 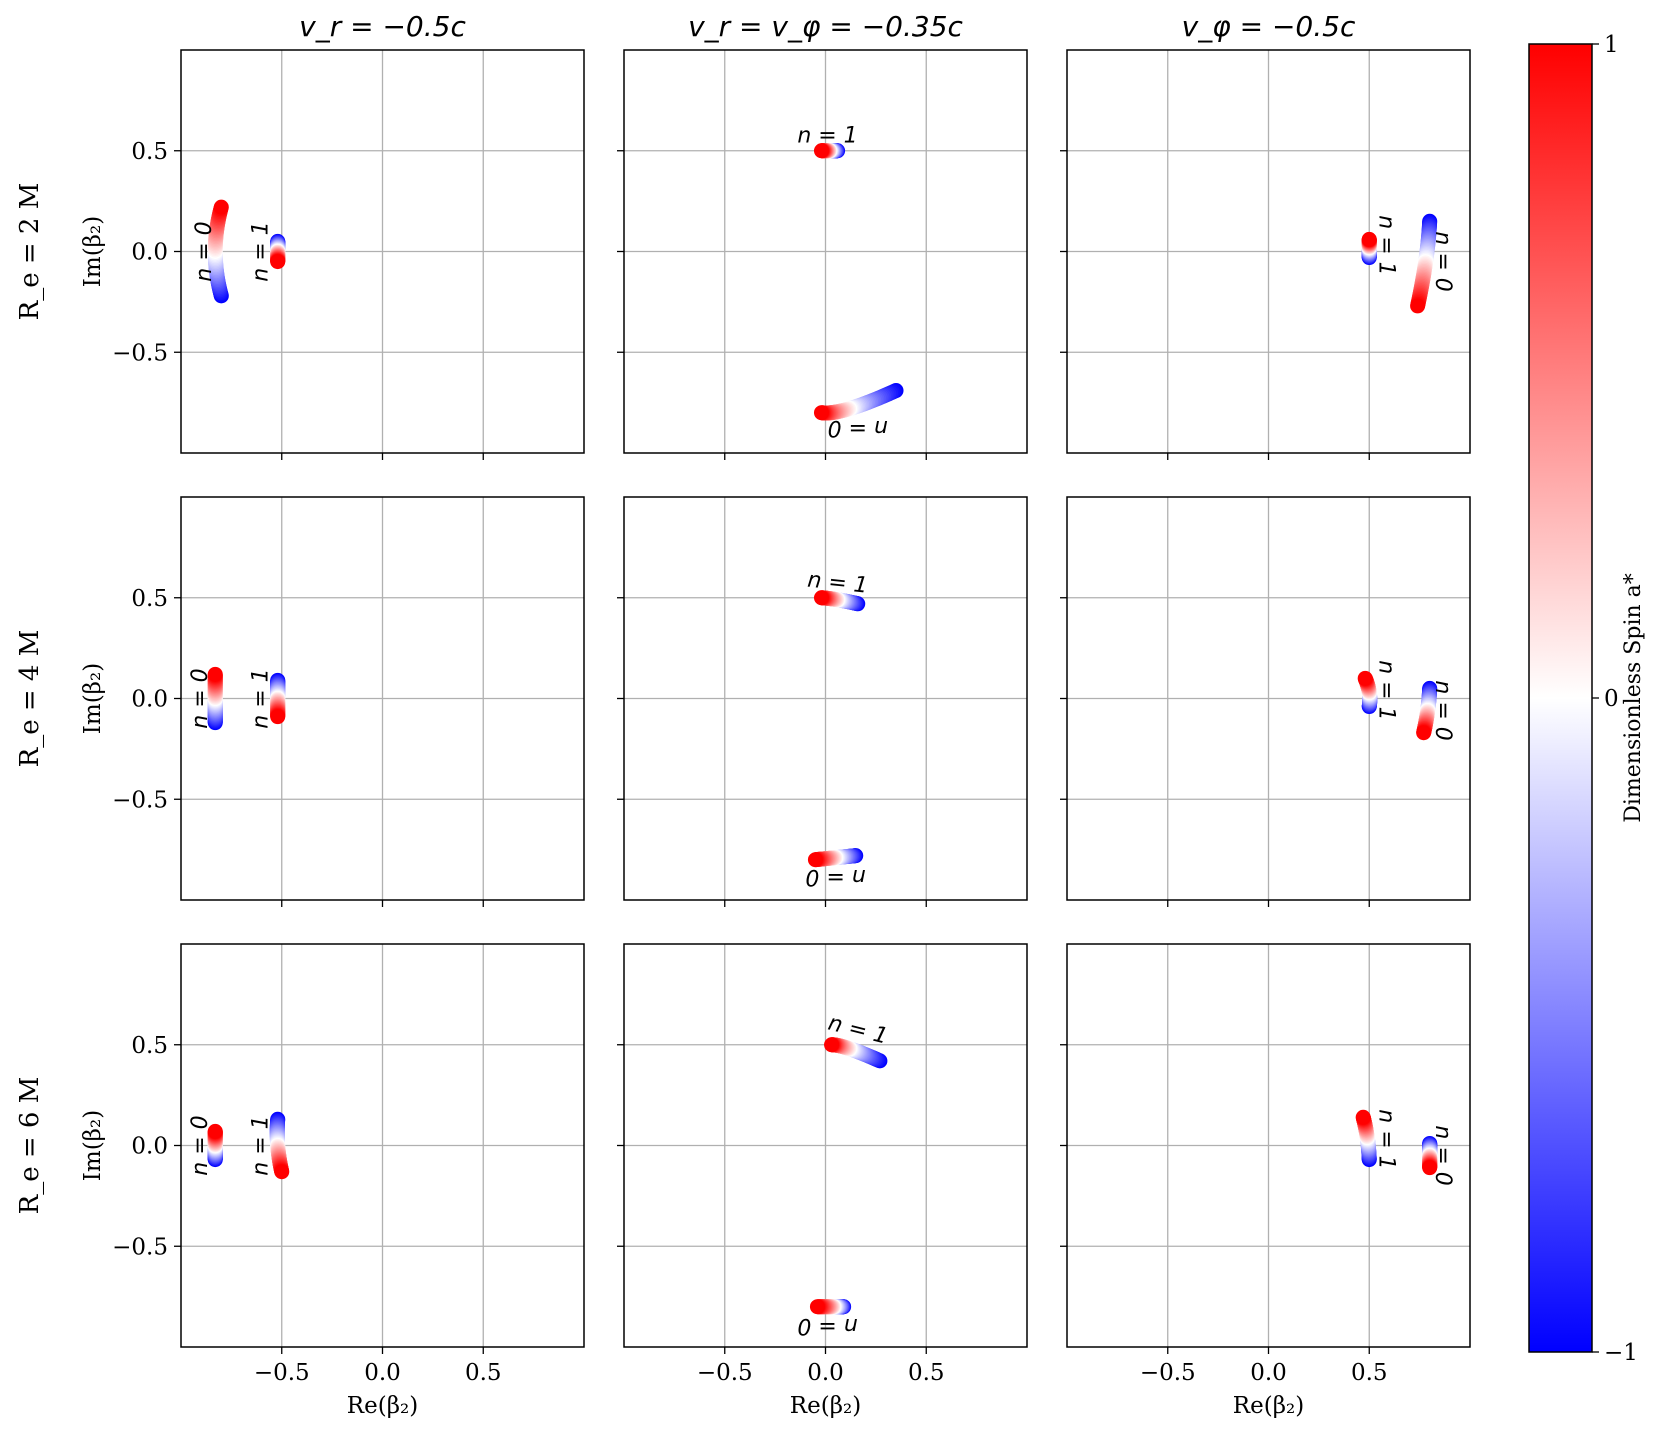 What do you see at coordinates (300, 701) in the screenshot?
I see `panel-r1-c0: n = 0 n = 1 0.5 0.0 −0.5 Im(β₂) R_e = 4 M` at bounding box center [300, 701].